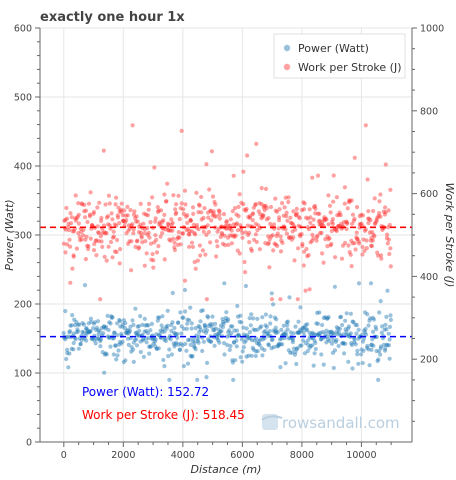 This screenshot has height=480, width=456. What do you see at coordinates (242, 455) in the screenshot?
I see `x-tick-label: 6000` at bounding box center [242, 455].